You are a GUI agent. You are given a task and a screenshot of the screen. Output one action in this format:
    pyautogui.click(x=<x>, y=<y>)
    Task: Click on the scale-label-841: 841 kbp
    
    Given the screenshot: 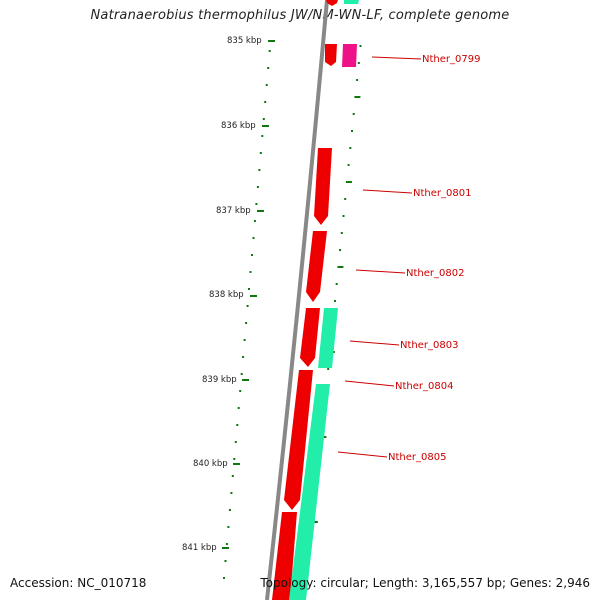 What is the action you would take?
    pyautogui.click(x=199, y=548)
    